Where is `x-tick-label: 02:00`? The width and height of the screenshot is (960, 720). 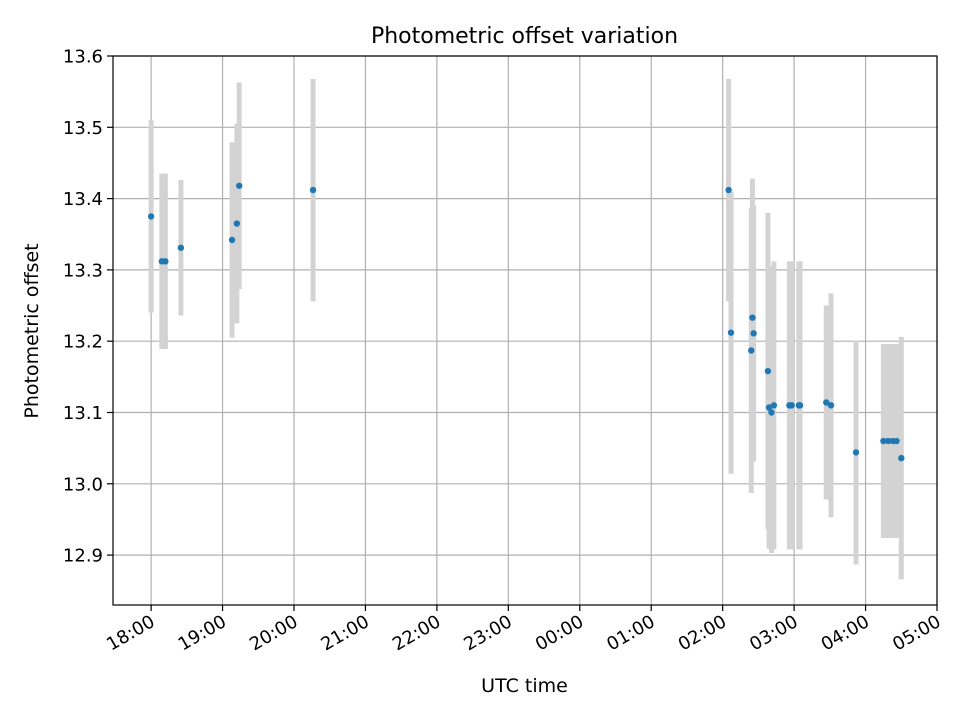
x-tick-label: 02:00 is located at coordinates (702, 633).